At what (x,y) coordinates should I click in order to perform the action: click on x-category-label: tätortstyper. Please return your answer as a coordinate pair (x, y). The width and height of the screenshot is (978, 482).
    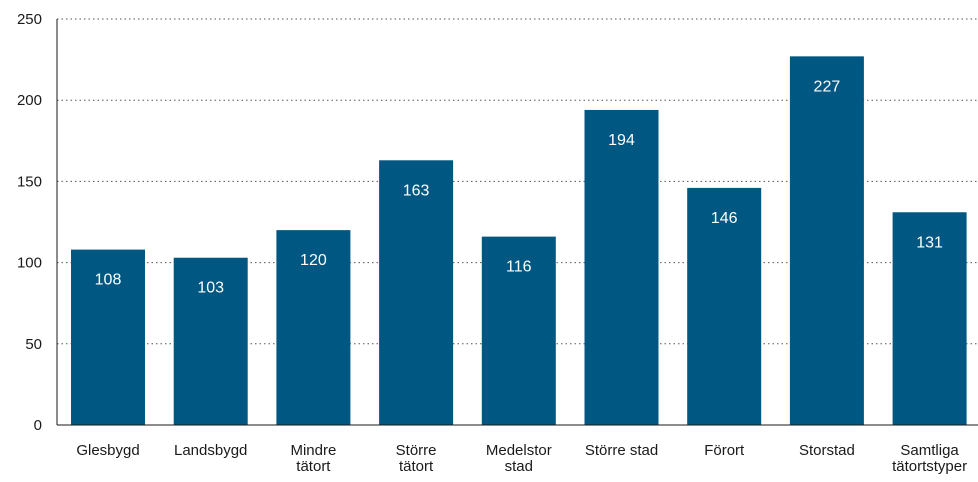
    Looking at the image, I should click on (929, 466).